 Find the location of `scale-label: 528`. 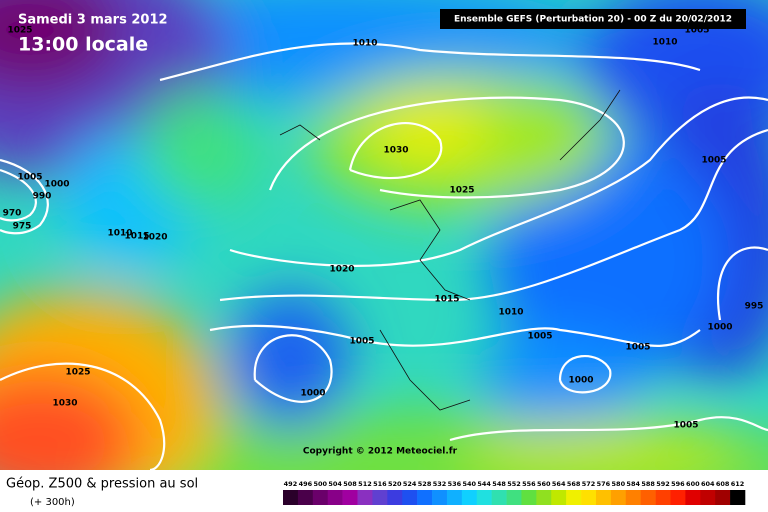

scale-label: 528 is located at coordinates (425, 484).